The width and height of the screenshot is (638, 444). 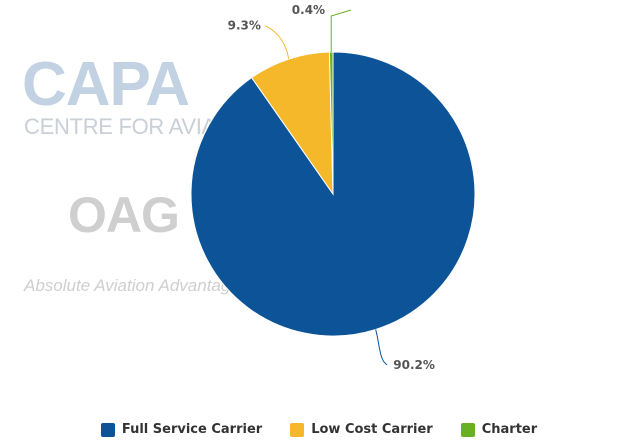 I want to click on legend-item-charter: Charter, so click(x=499, y=429).